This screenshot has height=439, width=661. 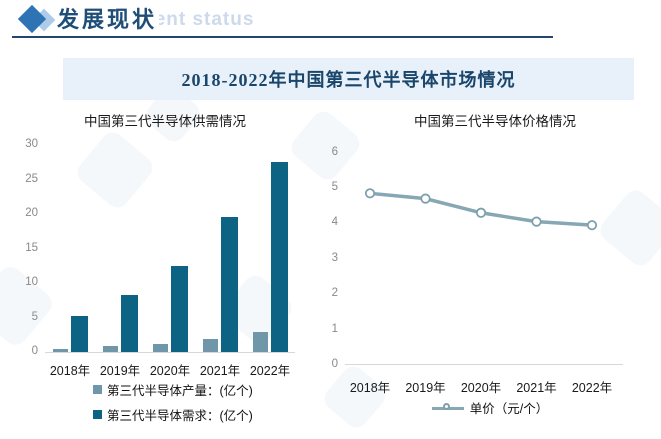 What do you see at coordinates (97, 389) in the screenshot?
I see `legend-swatch-production` at bounding box center [97, 389].